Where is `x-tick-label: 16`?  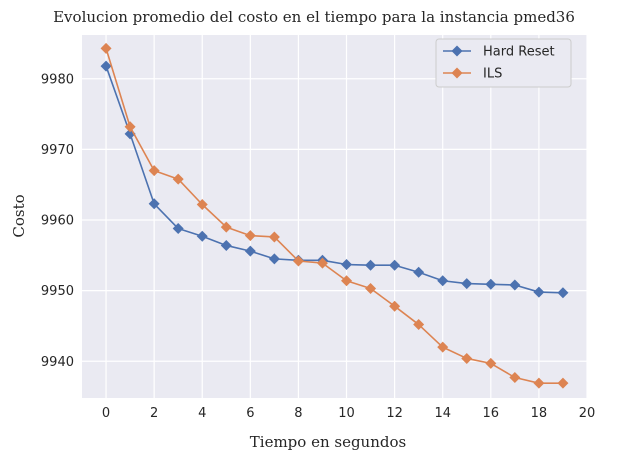
x-tick-label: 16 is located at coordinates (491, 413).